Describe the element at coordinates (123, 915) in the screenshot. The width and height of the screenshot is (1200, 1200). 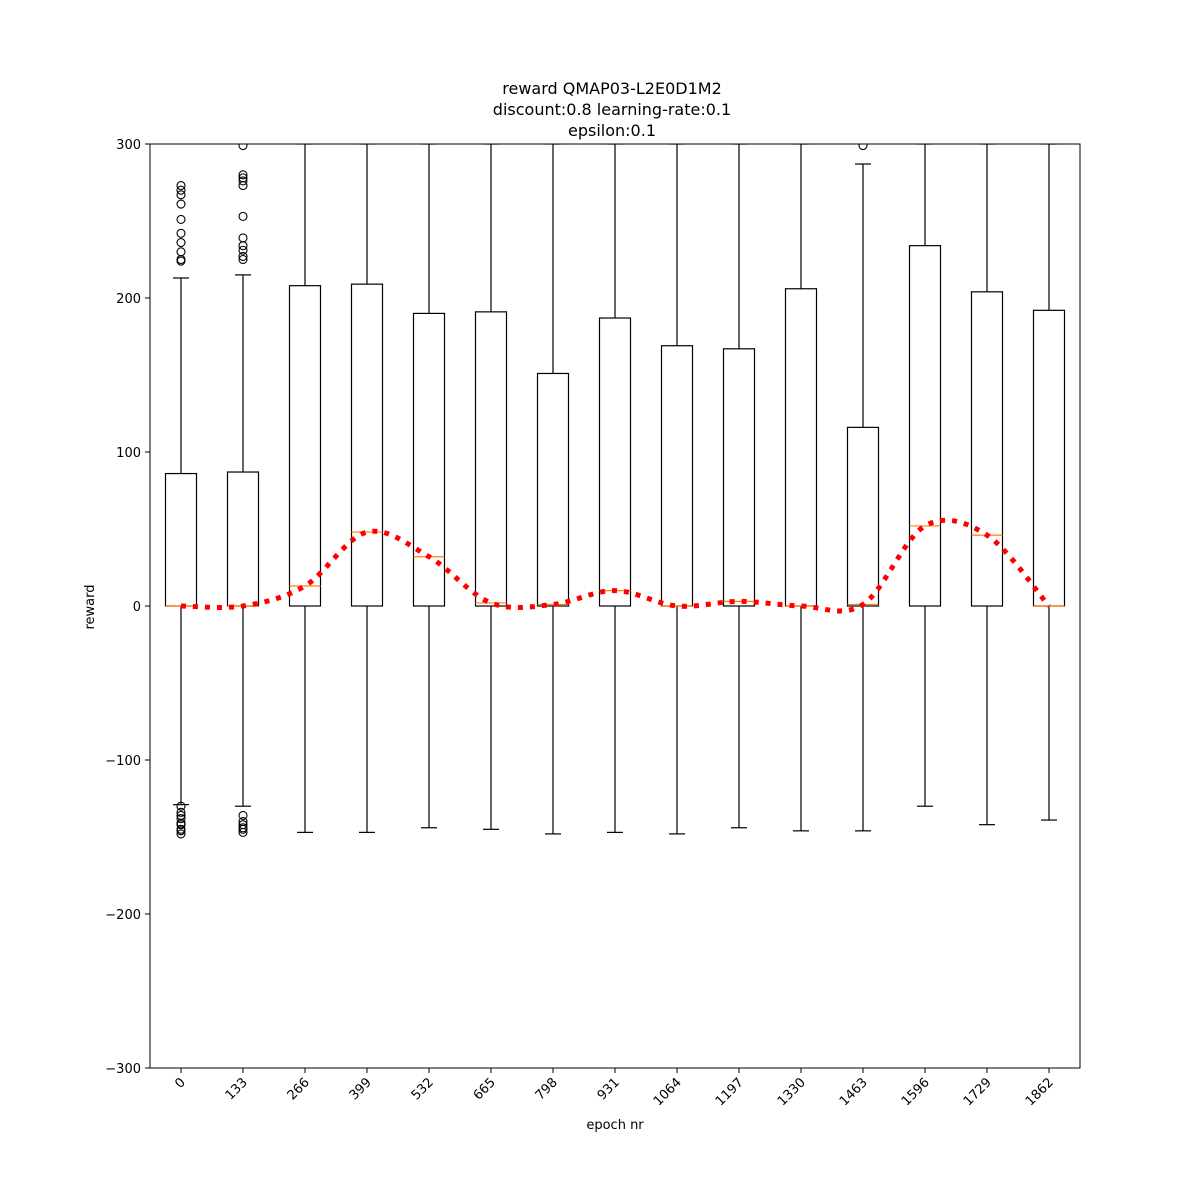
I see `y-tick-label: −200` at that location.